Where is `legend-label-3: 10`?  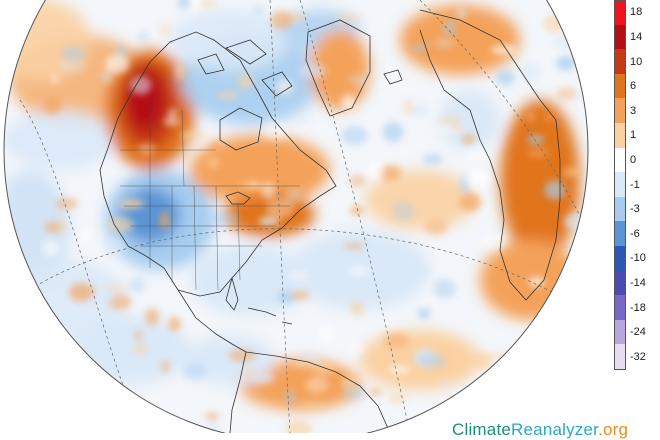
legend-label-3: 10 is located at coordinates (636, 61).